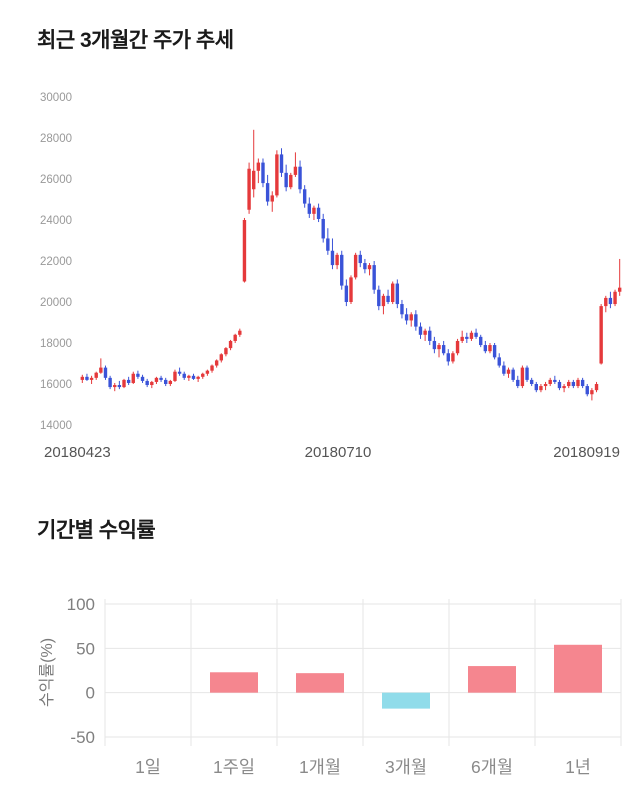 Image resolution: width=640 pixels, height=810 pixels. What do you see at coordinates (586, 452) in the screenshot?
I see `x-axis-date-label: 20180919` at bounding box center [586, 452].